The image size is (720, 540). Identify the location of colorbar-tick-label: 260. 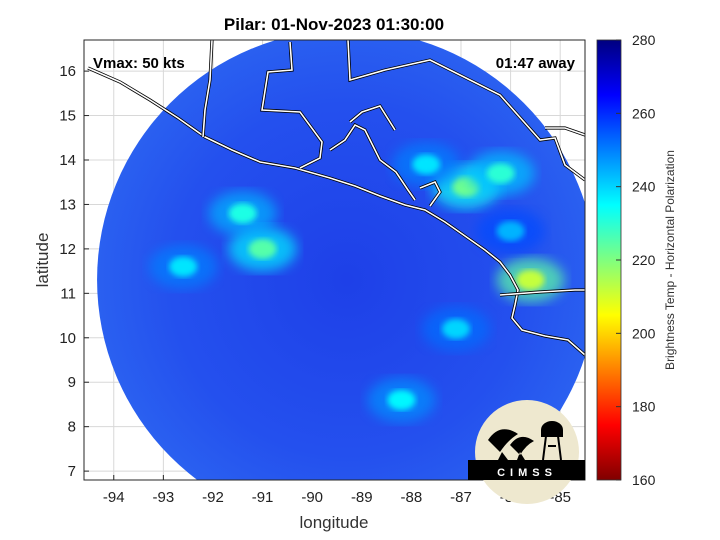
(644, 113).